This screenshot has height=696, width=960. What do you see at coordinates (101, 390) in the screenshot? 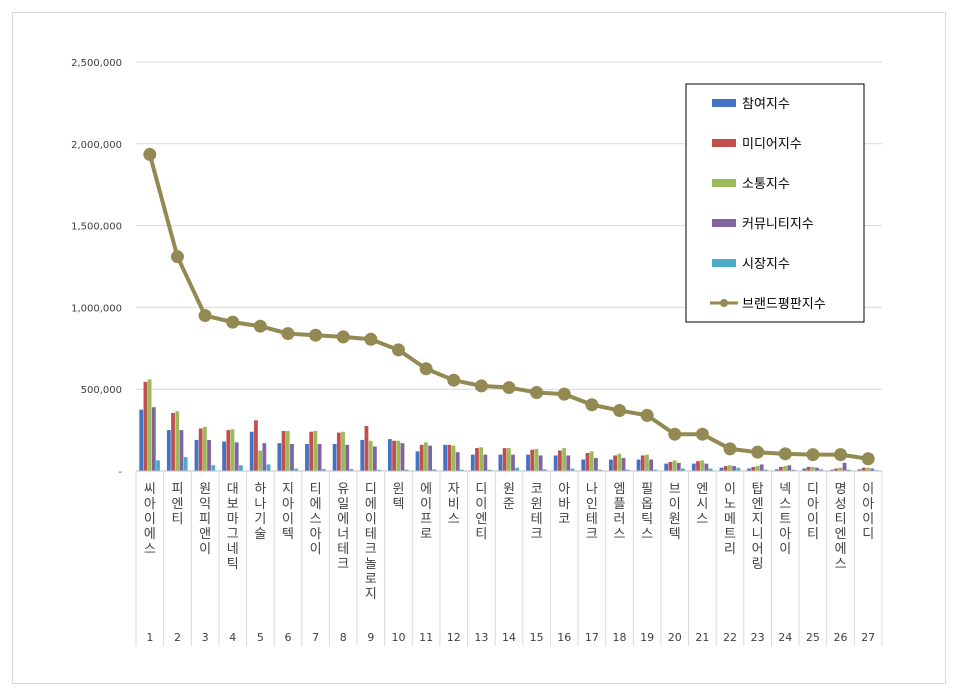
I see `y-tick-label: 500,000` at bounding box center [101, 390].